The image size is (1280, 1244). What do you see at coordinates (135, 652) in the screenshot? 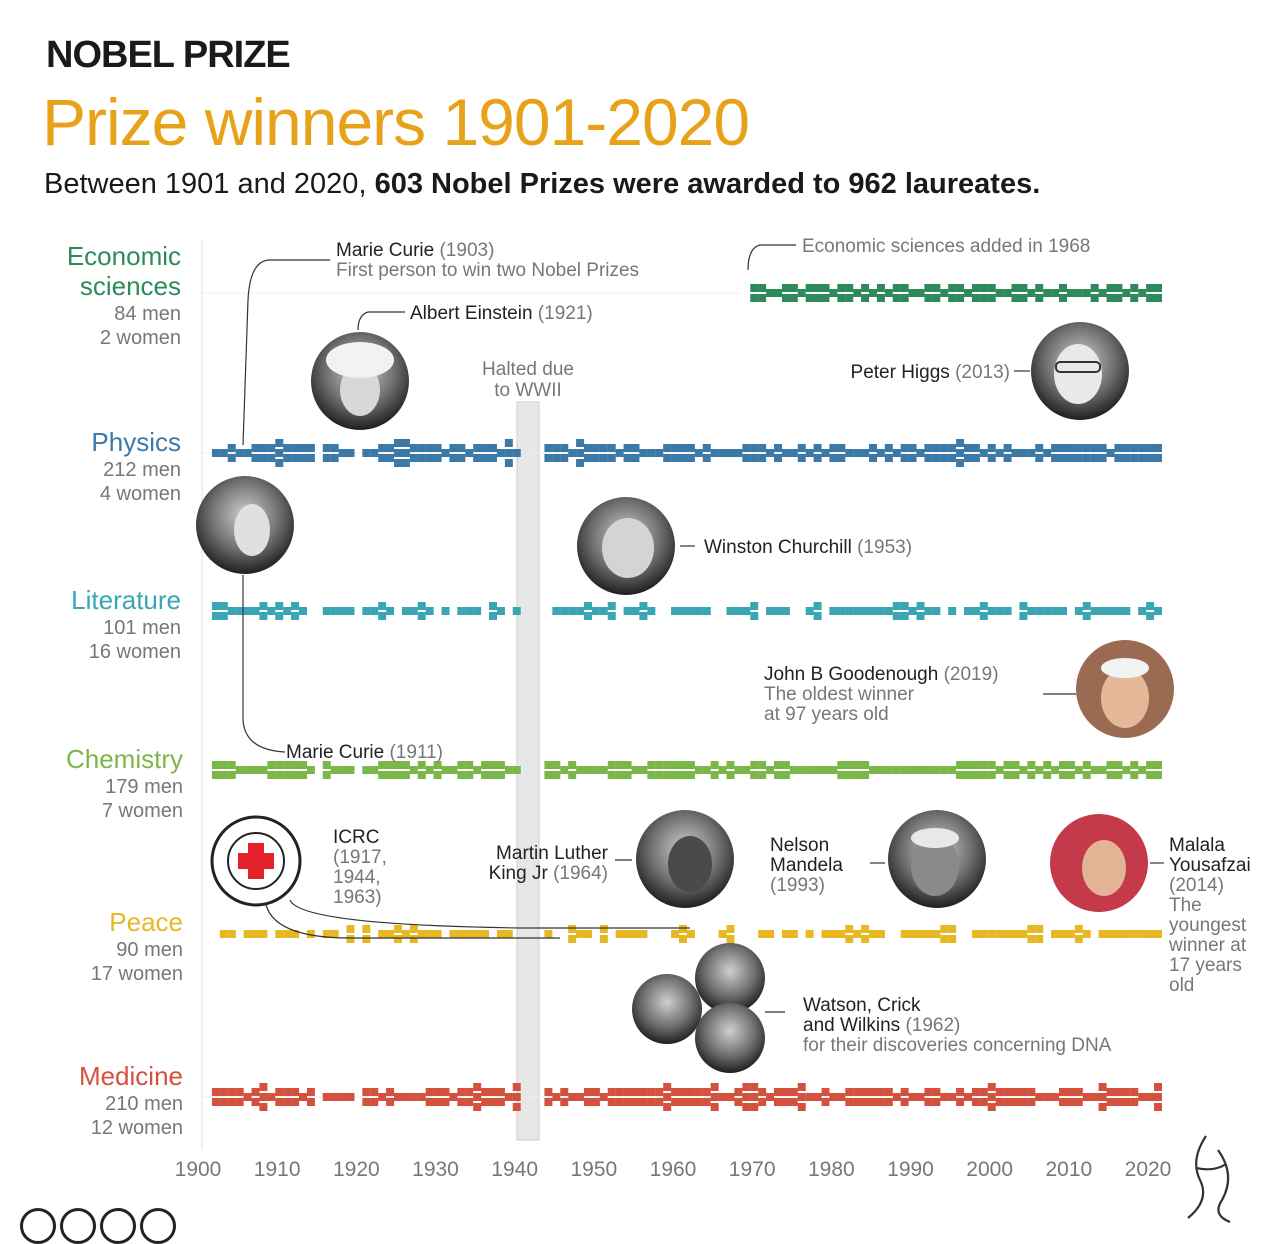
I see `literature-women: 16 women` at bounding box center [135, 652].